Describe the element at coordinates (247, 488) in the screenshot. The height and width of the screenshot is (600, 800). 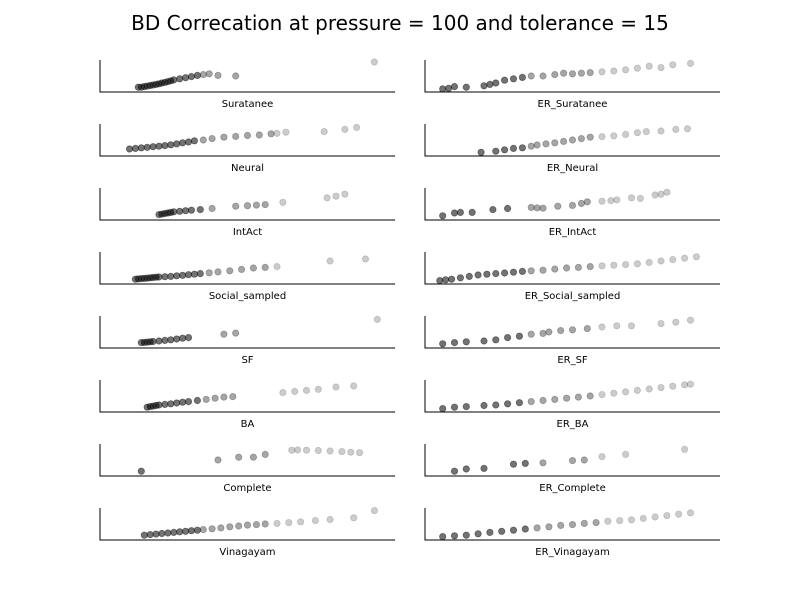
I see `panel-label-complete: Complete` at that location.